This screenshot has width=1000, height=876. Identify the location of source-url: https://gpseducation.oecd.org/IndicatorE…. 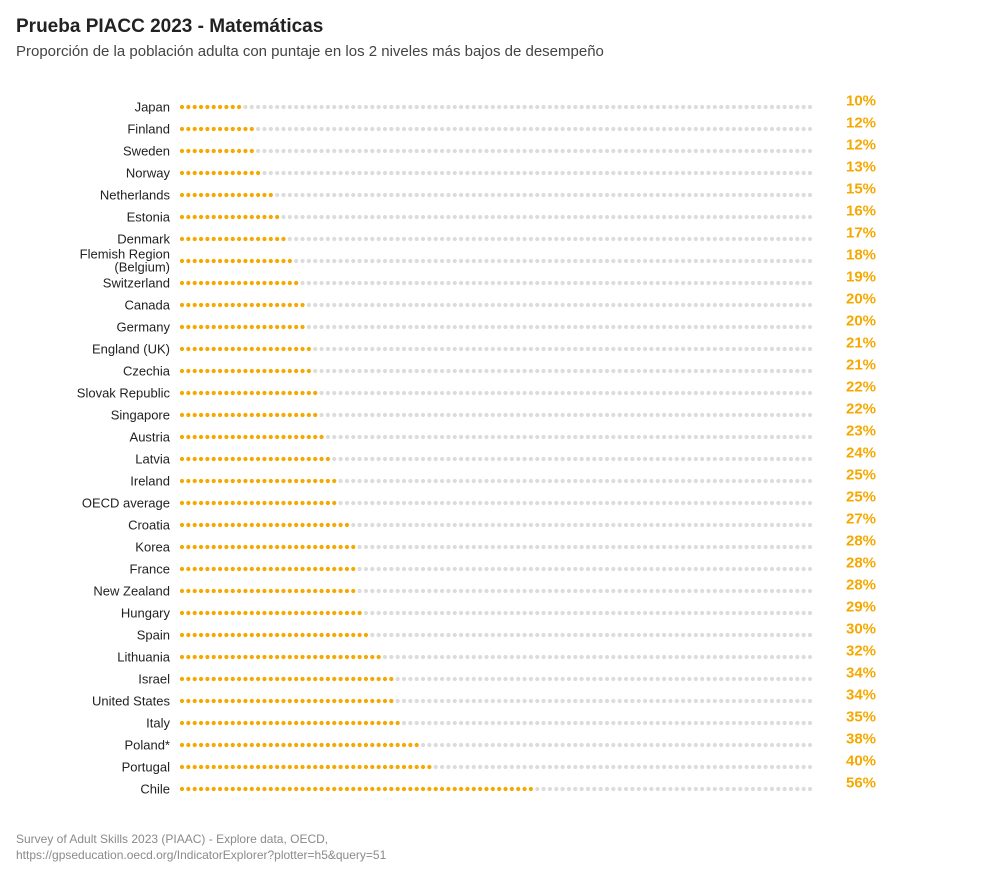
(201, 855).